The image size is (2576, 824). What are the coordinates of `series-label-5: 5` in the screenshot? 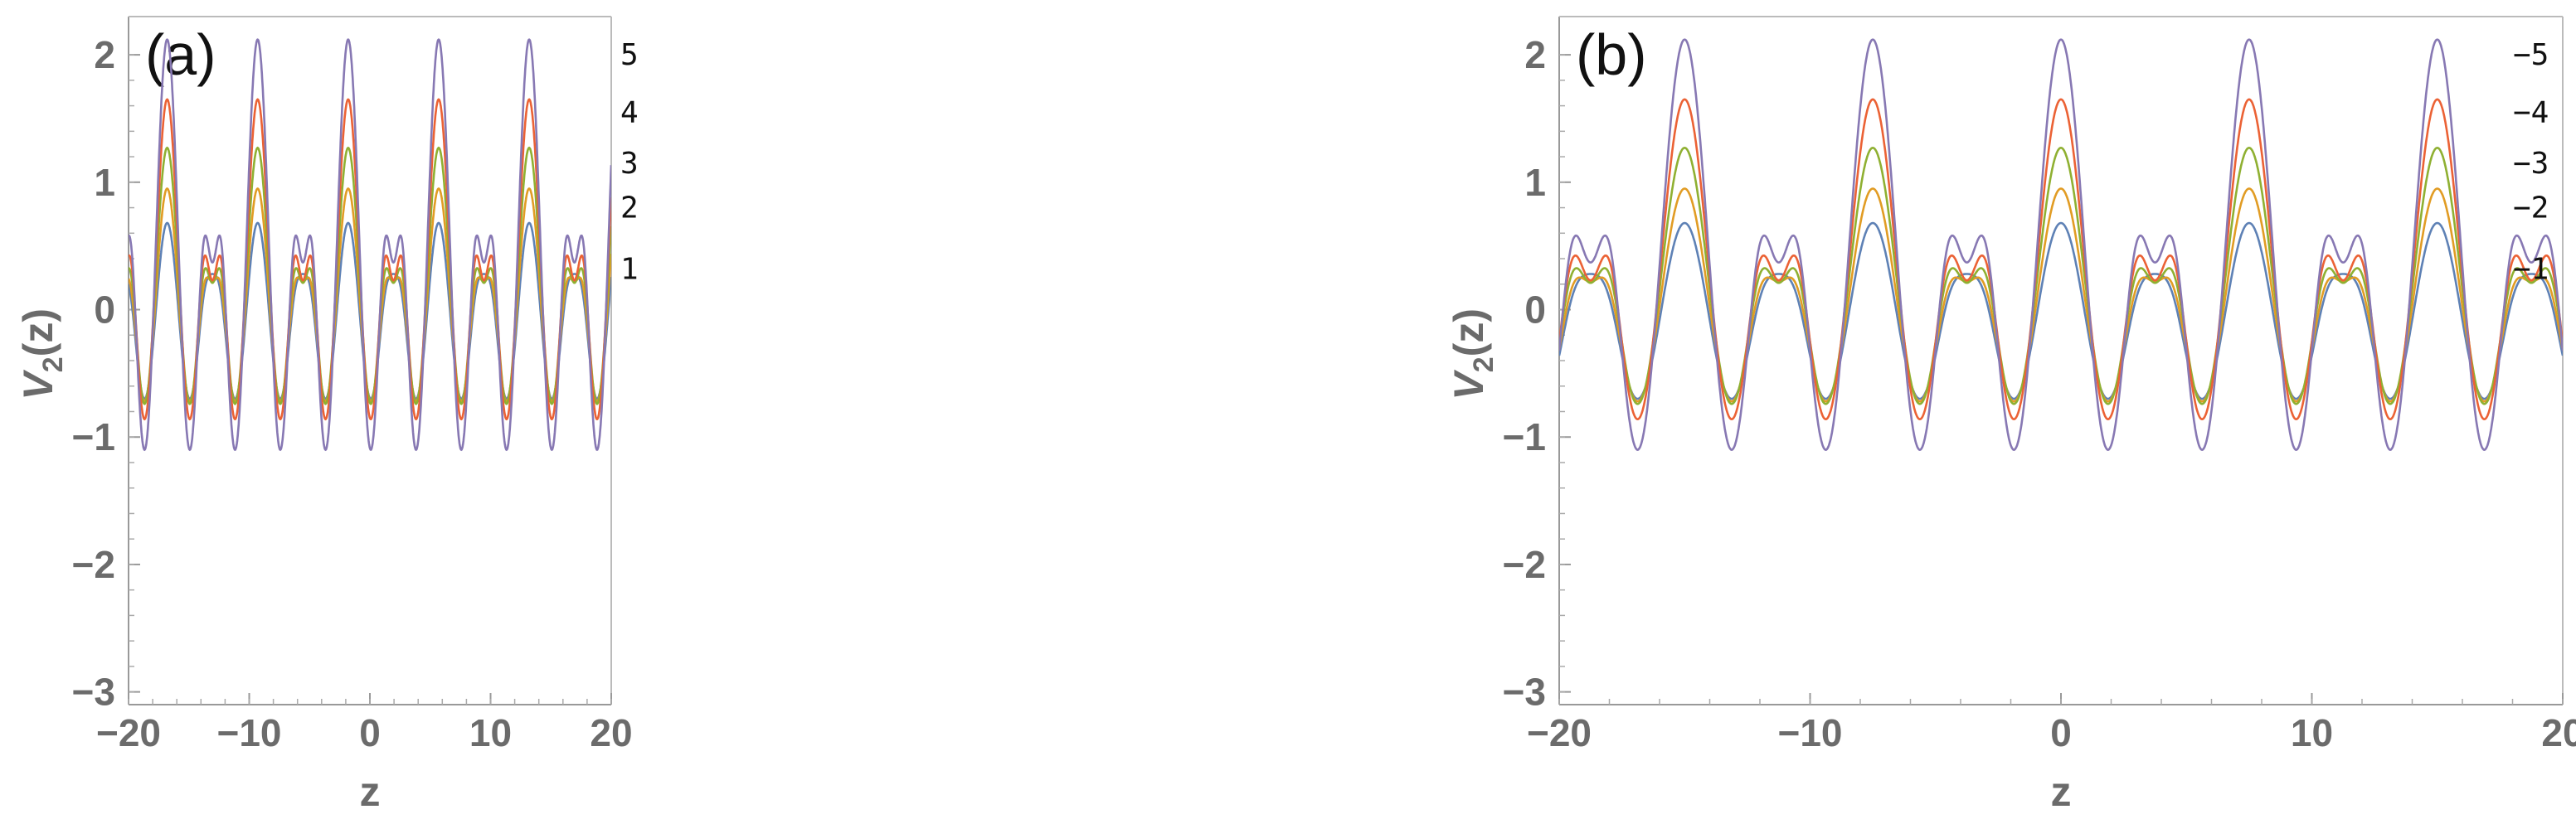 It's located at (629, 55).